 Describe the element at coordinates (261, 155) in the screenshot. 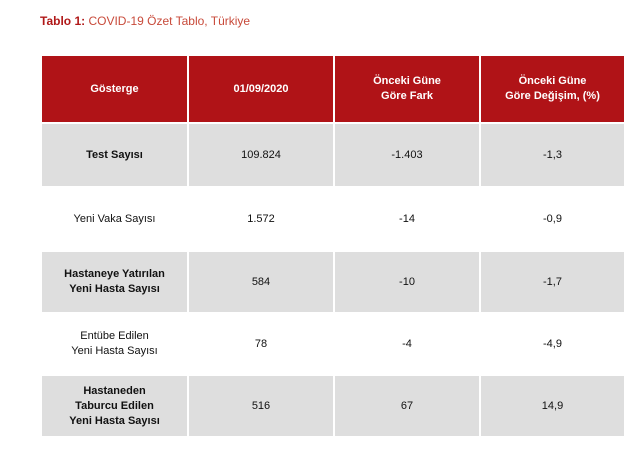

I see `row-value: 109.824` at that location.